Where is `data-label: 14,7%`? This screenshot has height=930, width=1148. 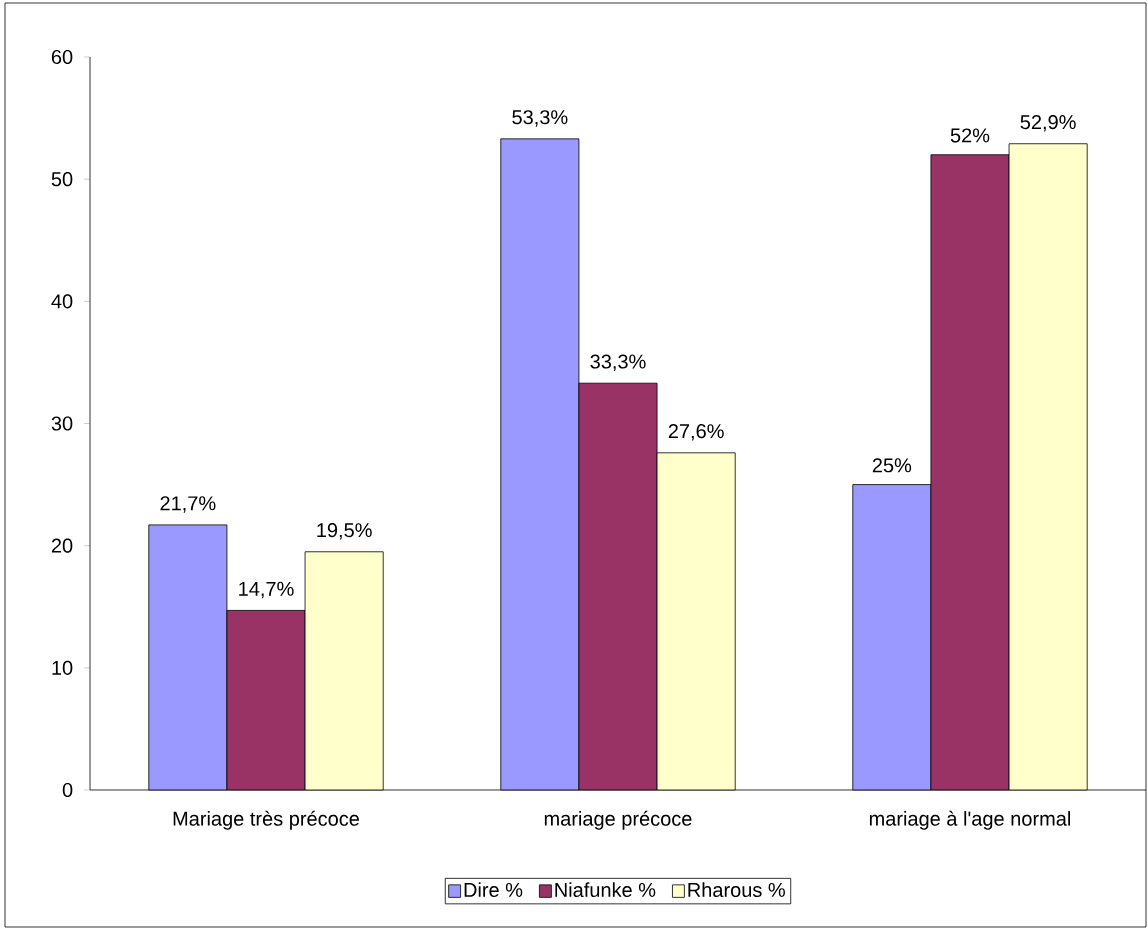
data-label: 14,7% is located at coordinates (266, 590).